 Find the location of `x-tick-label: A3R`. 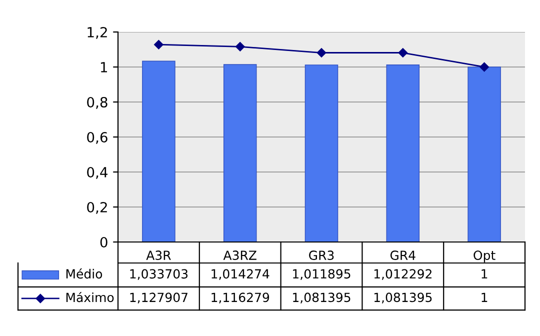

x-tick-label: A3R is located at coordinates (158, 255).